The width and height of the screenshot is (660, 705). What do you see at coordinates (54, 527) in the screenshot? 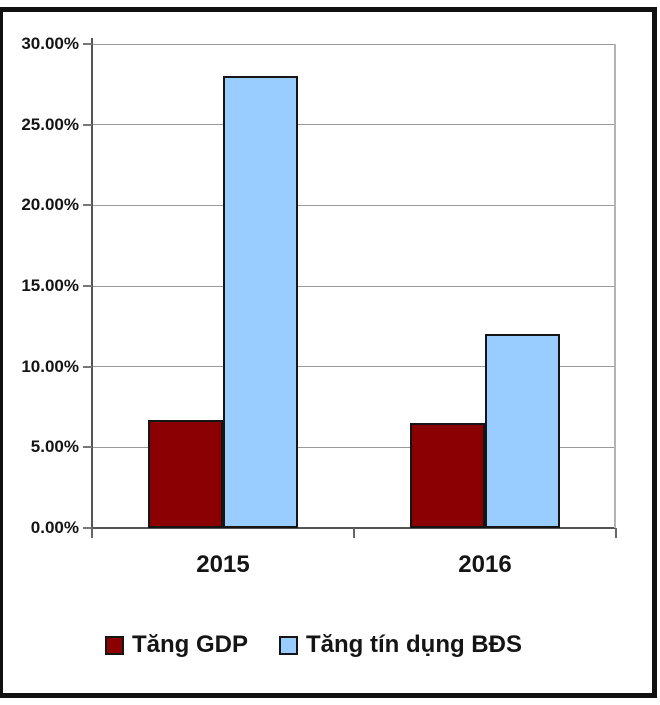
I see `y-tick-label-0: 0.00%` at bounding box center [54, 527].